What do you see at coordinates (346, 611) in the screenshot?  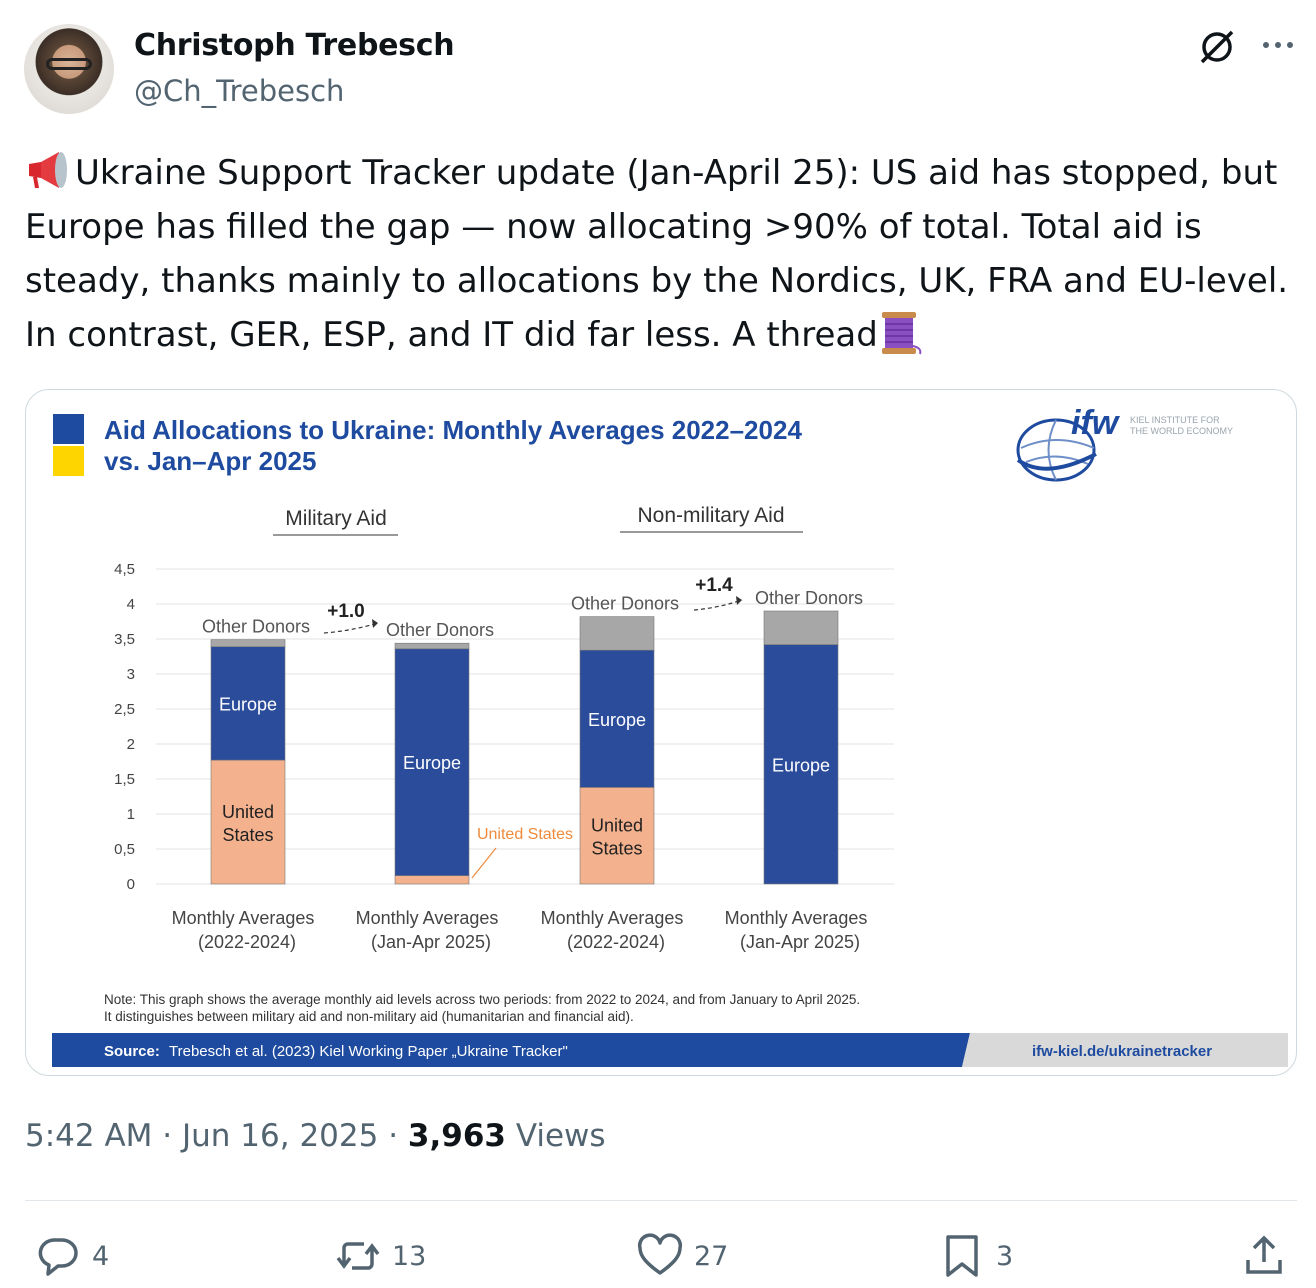 I see `increase-annotation: +1.0` at bounding box center [346, 611].